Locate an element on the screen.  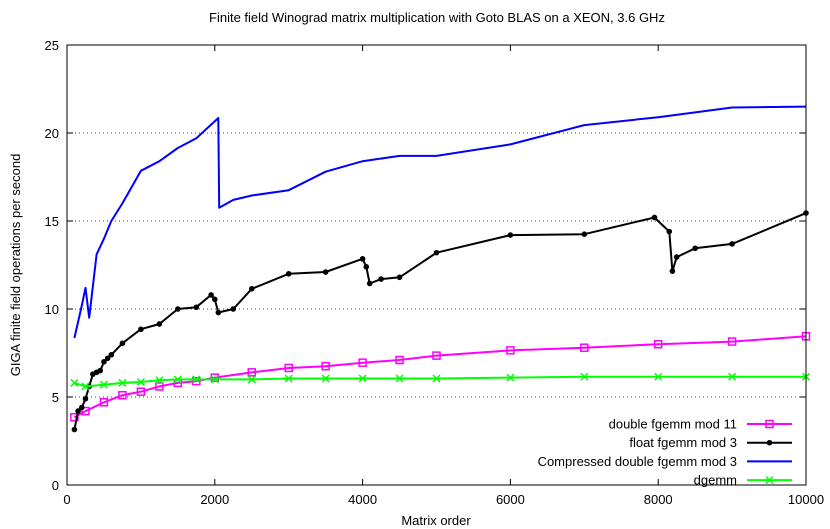
x-tick-label: 0 is located at coordinates (66, 499).